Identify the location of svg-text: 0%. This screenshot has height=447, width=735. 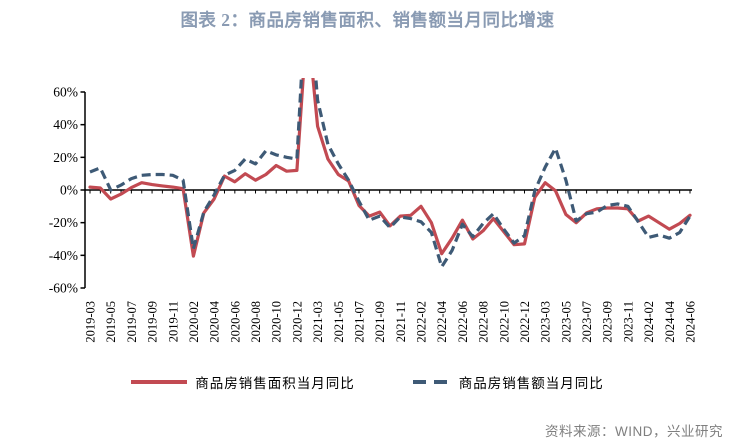
(69, 190).